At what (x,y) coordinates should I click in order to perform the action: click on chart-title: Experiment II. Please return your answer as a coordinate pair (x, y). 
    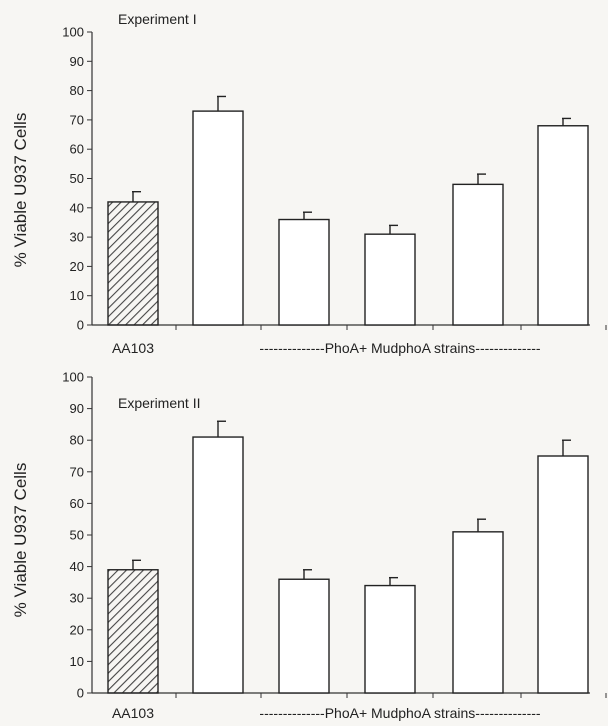
    Looking at the image, I should click on (159, 403).